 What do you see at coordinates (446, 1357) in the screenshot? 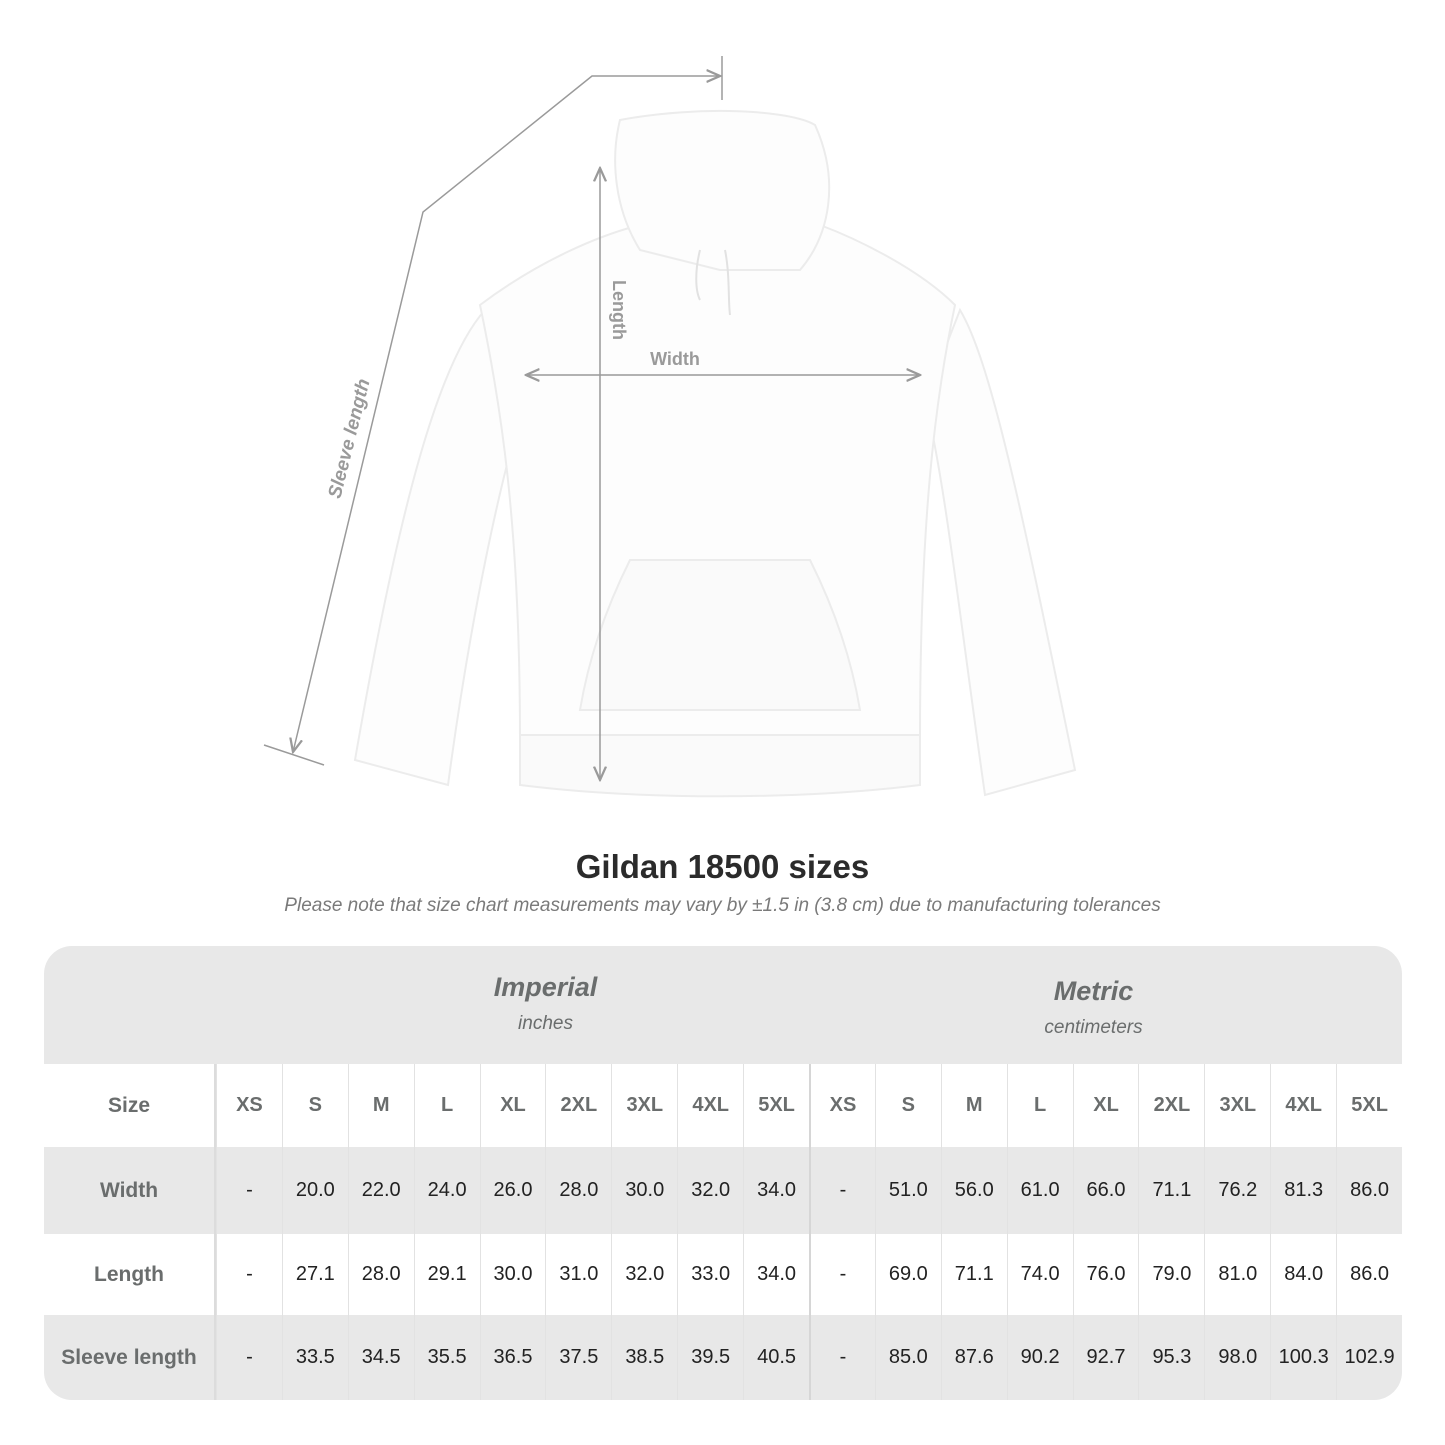
I see `cell-imperial: 35.5` at bounding box center [446, 1357].